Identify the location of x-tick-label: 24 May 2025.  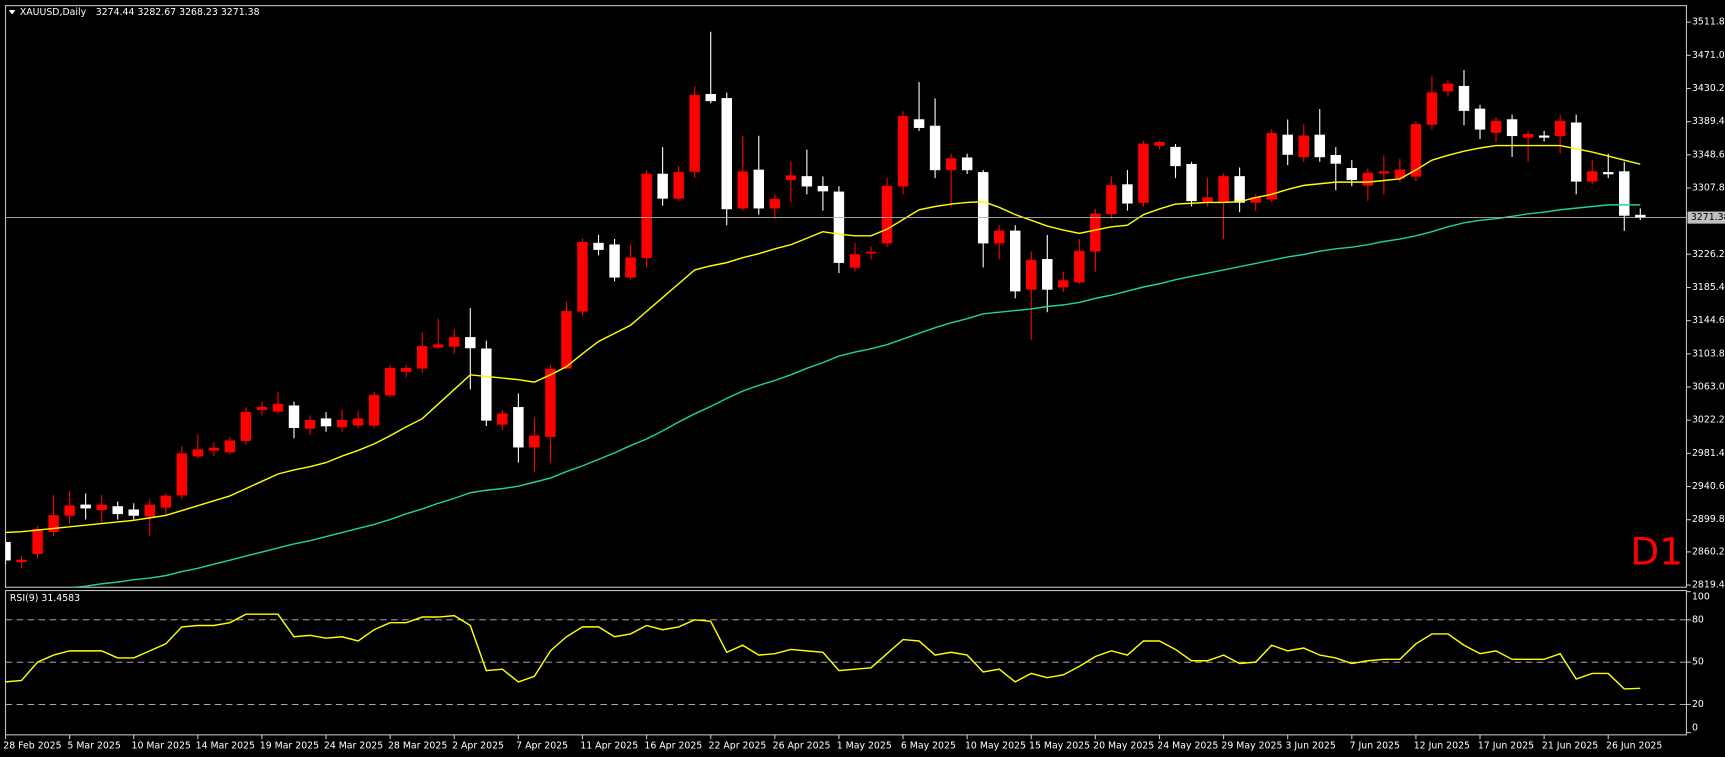
(1187, 745).